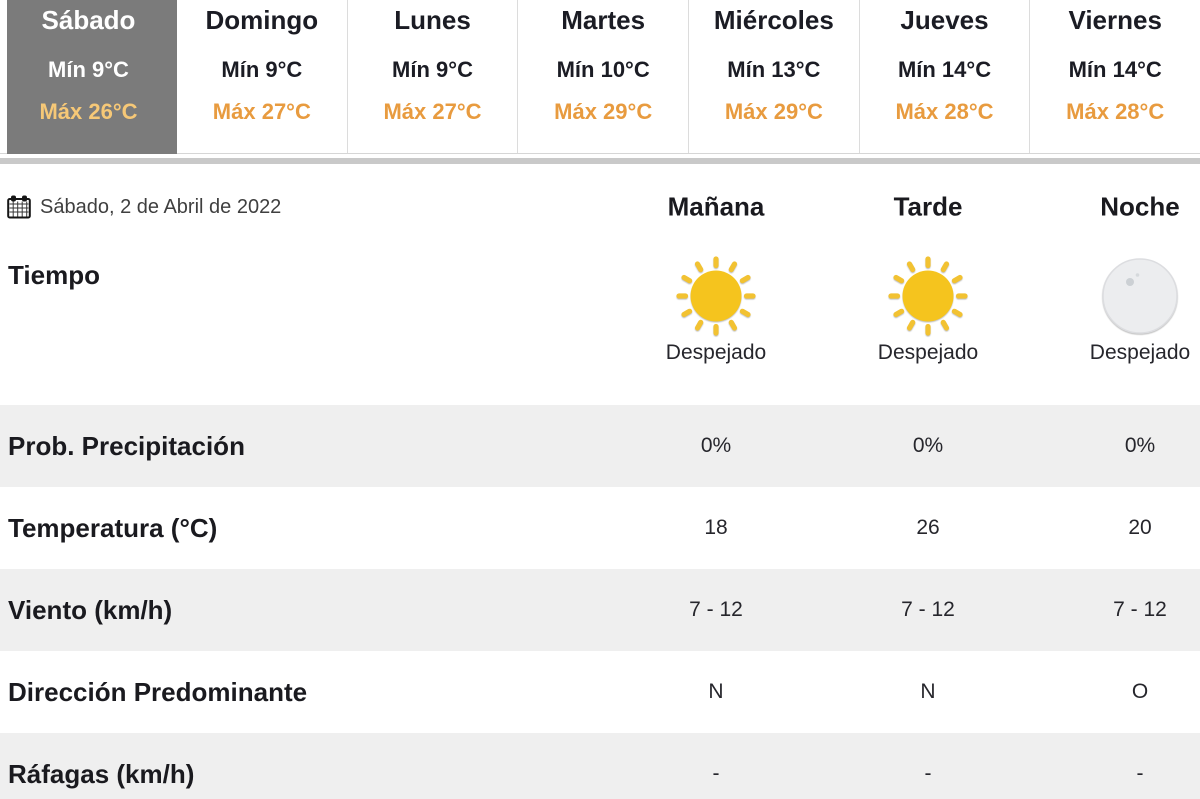 The height and width of the screenshot is (799, 1200). I want to click on row-label: Prob. Precipitación, so click(126, 445).